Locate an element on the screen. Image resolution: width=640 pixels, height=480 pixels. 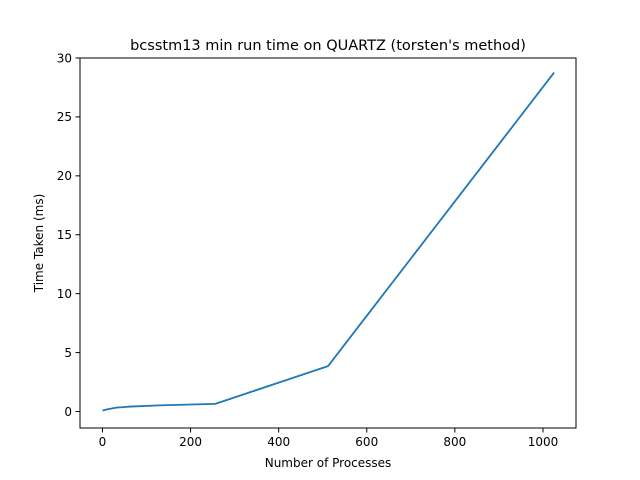
y-tick-label: 15 is located at coordinates (64, 235).